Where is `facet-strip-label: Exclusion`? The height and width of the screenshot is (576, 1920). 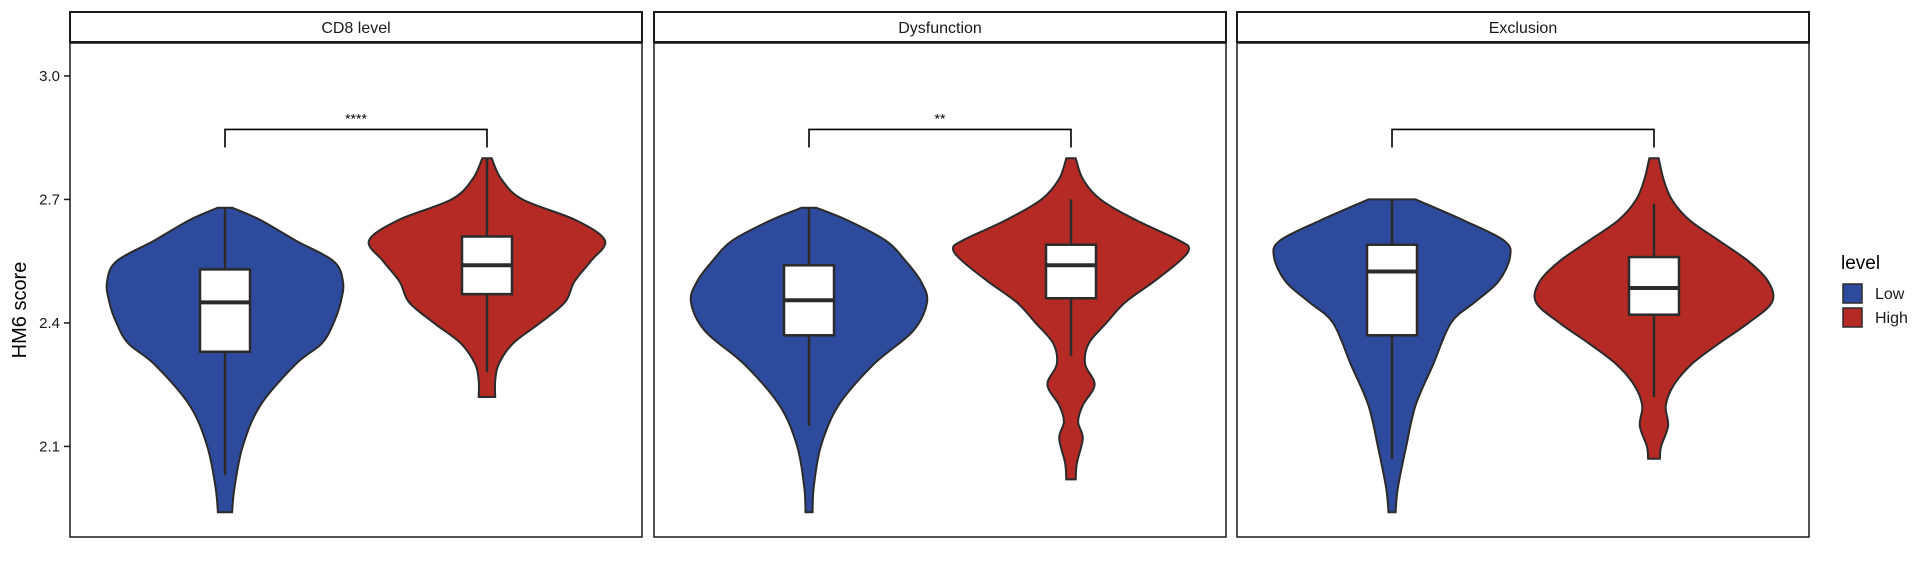
facet-strip-label: Exclusion is located at coordinates (1523, 28).